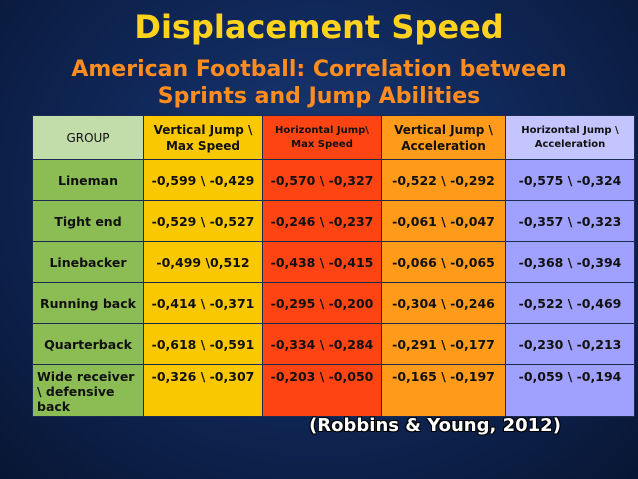  Describe the element at coordinates (88, 303) in the screenshot. I see `group-cell: Running back` at that location.